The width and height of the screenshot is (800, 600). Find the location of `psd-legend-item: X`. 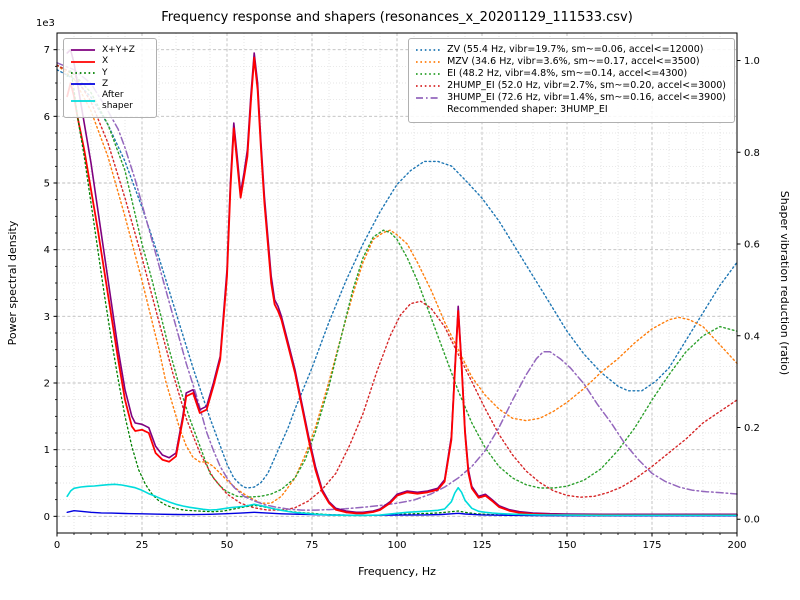

psd-legend-item: X is located at coordinates (109, 61).